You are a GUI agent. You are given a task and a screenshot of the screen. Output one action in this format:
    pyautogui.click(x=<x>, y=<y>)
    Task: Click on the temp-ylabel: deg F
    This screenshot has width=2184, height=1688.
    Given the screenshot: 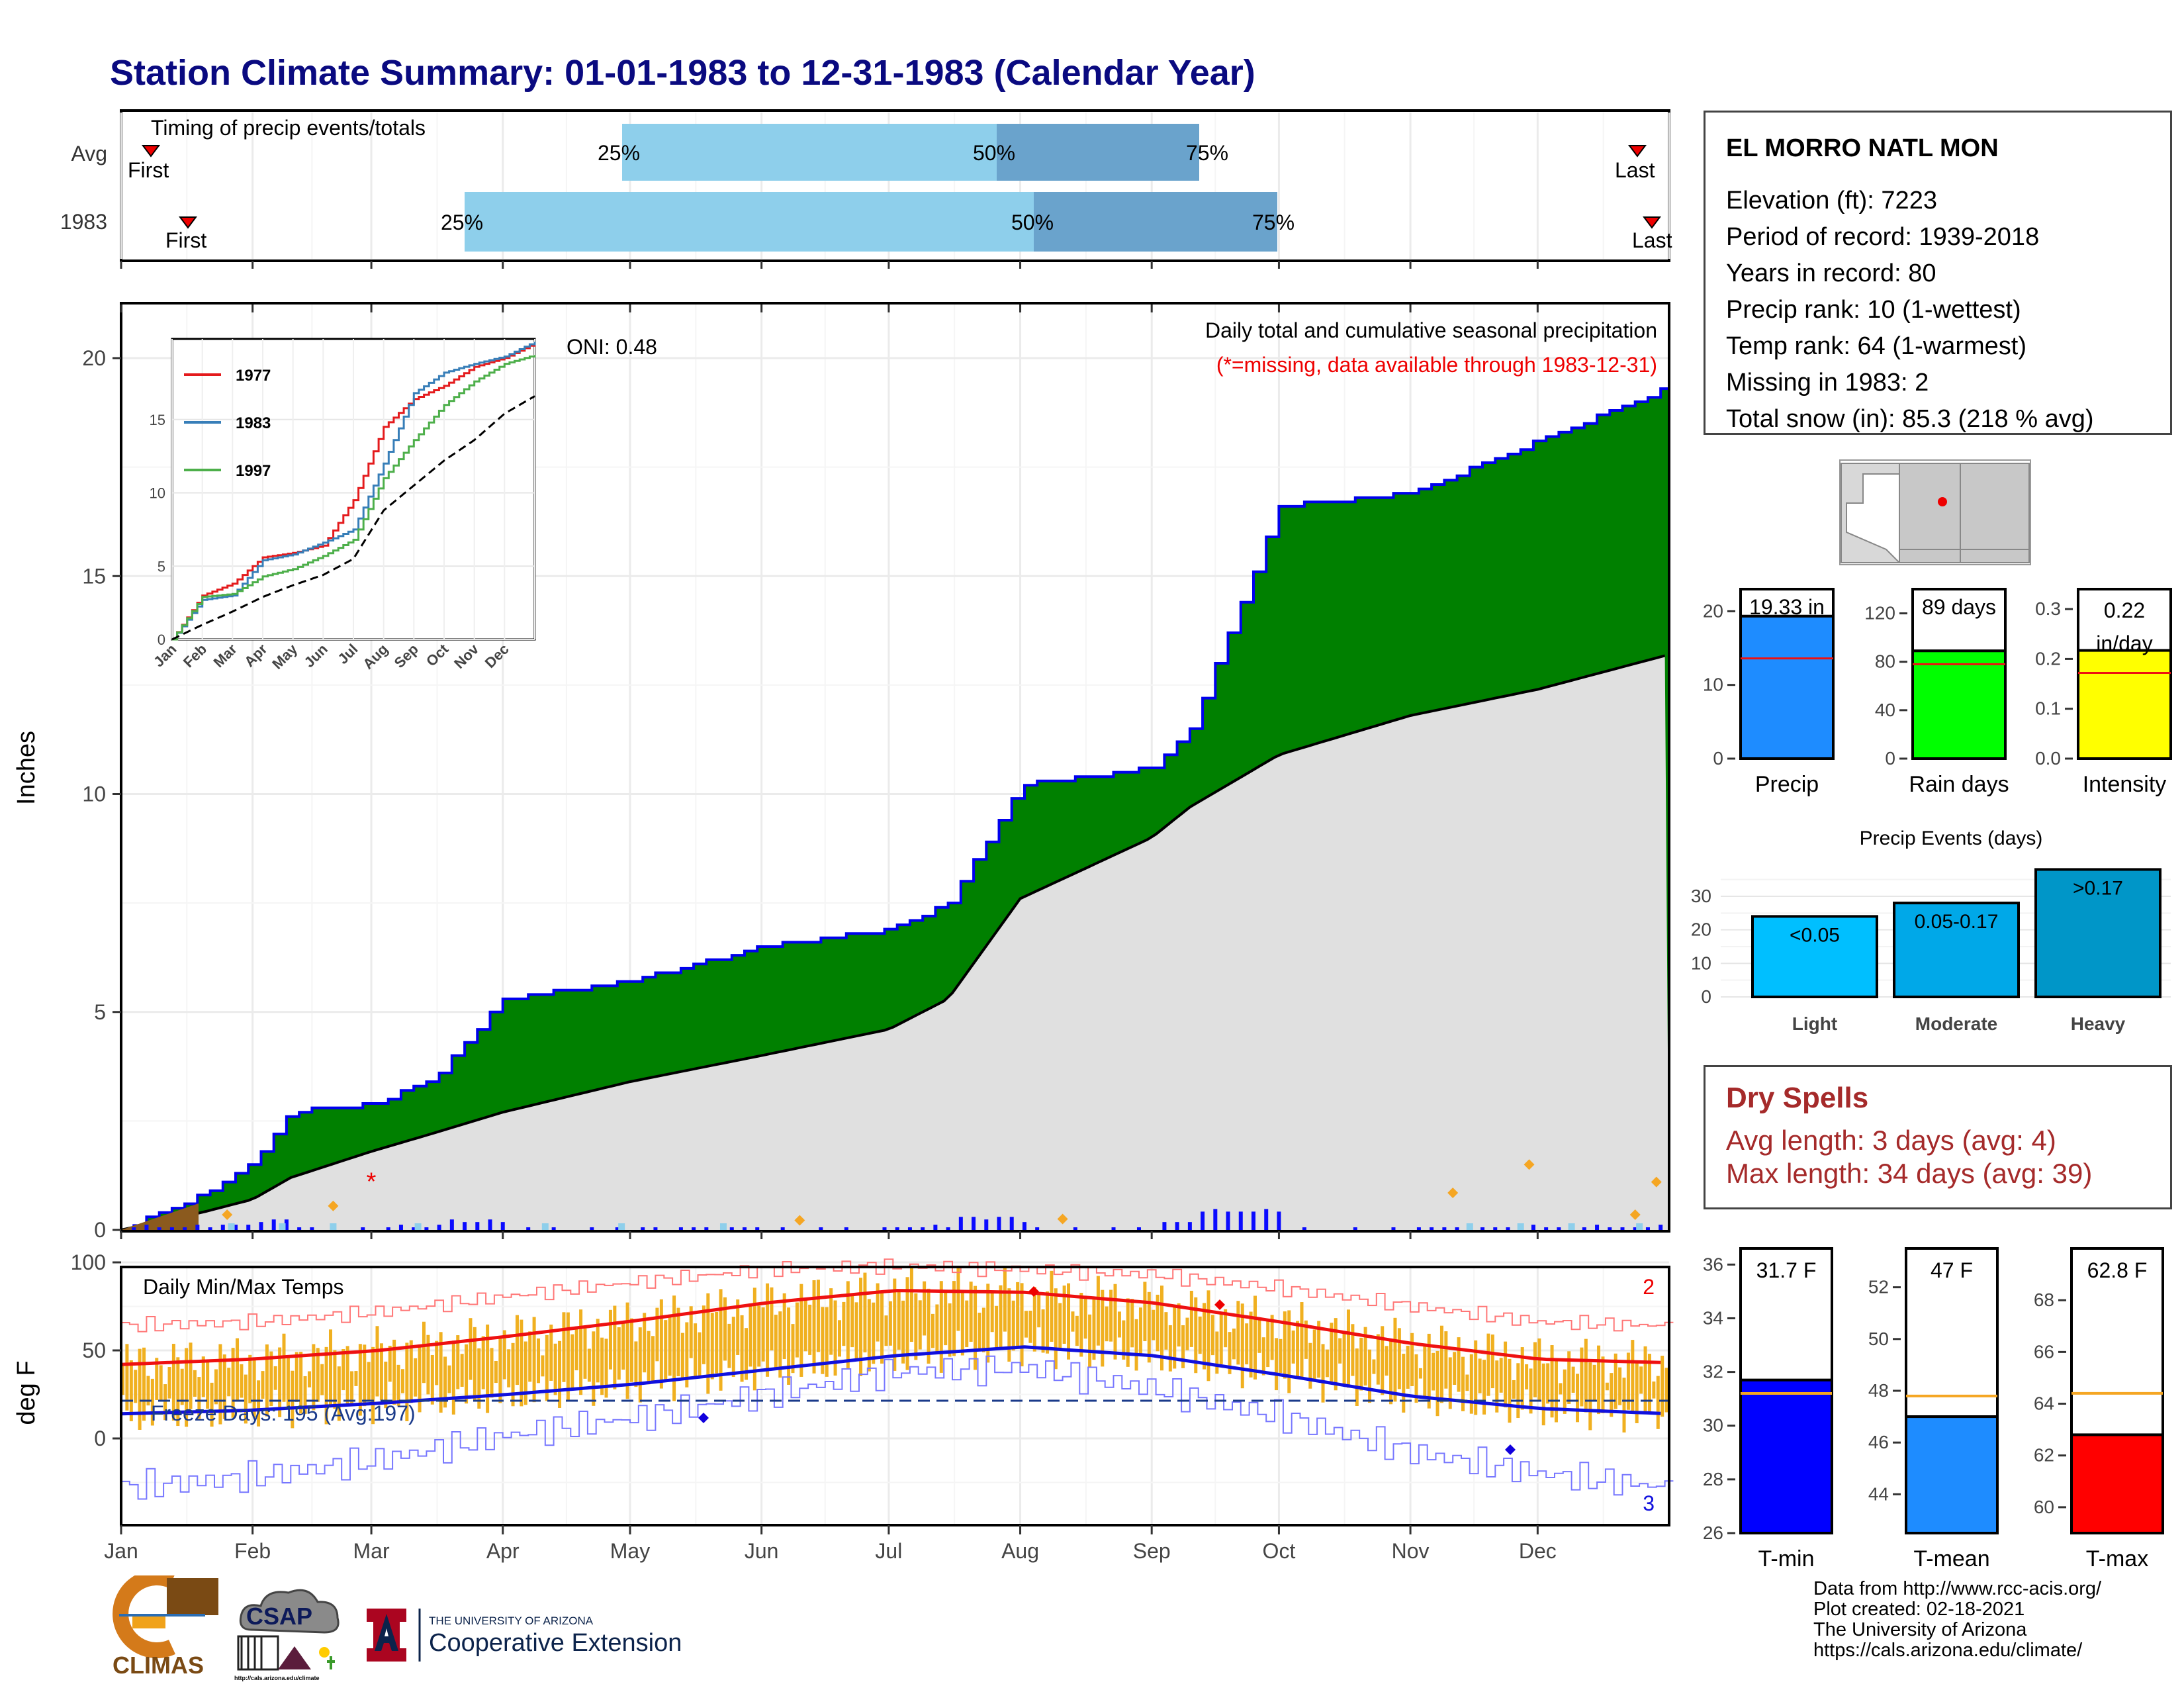 What is the action you would take?
    pyautogui.click(x=26, y=1392)
    